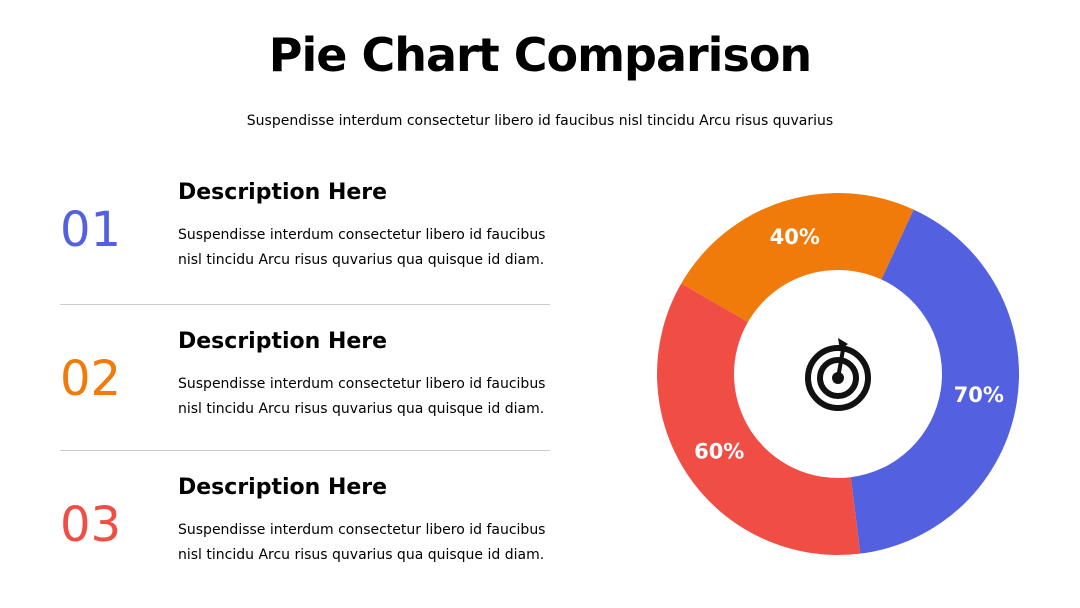  Describe the element at coordinates (838, 374) in the screenshot. I see `target-icon` at that location.